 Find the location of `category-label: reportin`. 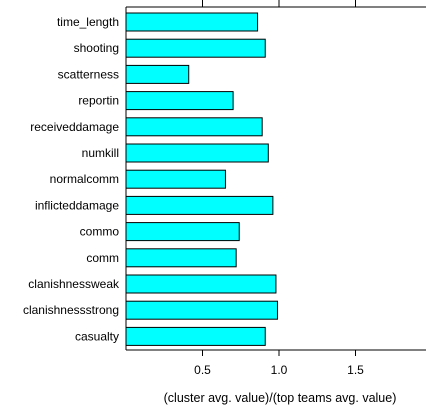

category-label: reportin is located at coordinates (98, 101).